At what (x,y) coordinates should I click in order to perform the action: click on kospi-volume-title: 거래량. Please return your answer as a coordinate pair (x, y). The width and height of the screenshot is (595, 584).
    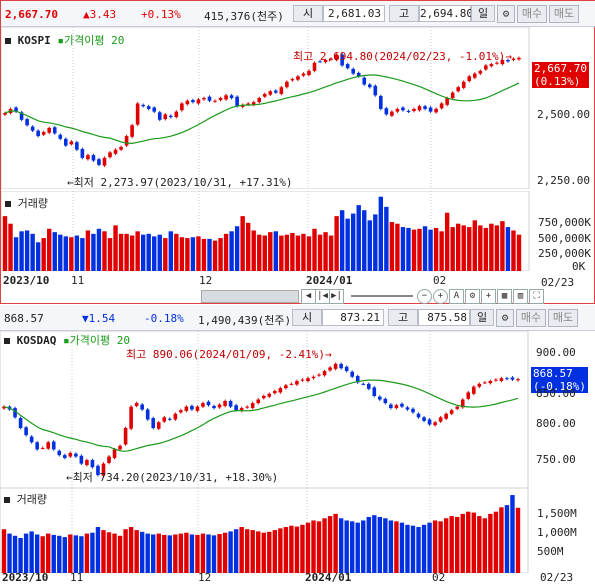
    Looking at the image, I should click on (26, 203).